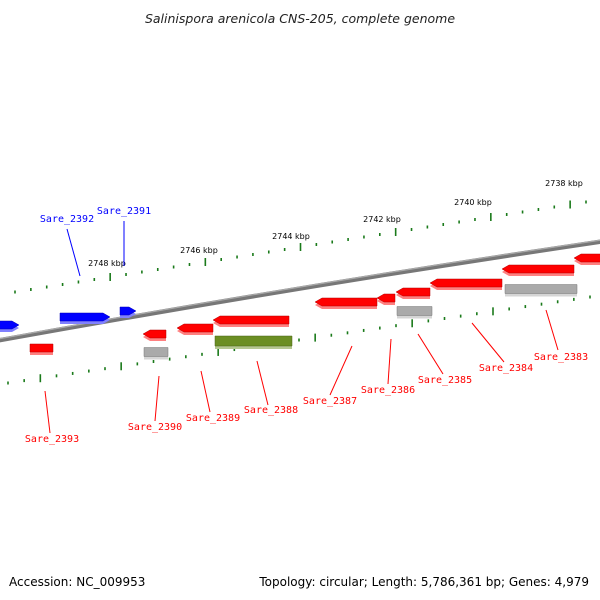  I want to click on scale-label: 2744 kbp, so click(291, 236).